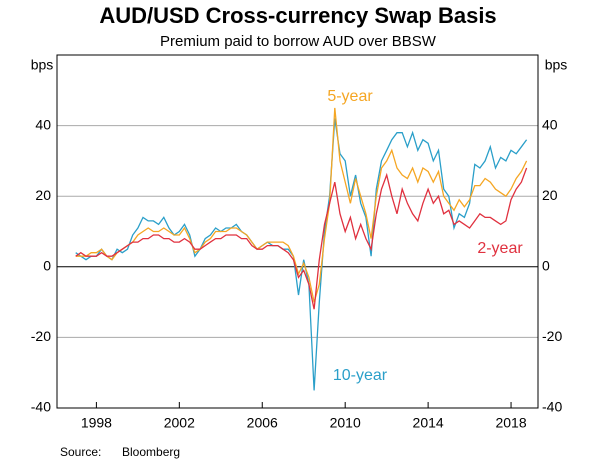 Image resolution: width=597 pixels, height=465 pixels. What do you see at coordinates (298, 41) in the screenshot?
I see `chart-subtitle: Premium paid to borrow AUD over BBSW` at bounding box center [298, 41].